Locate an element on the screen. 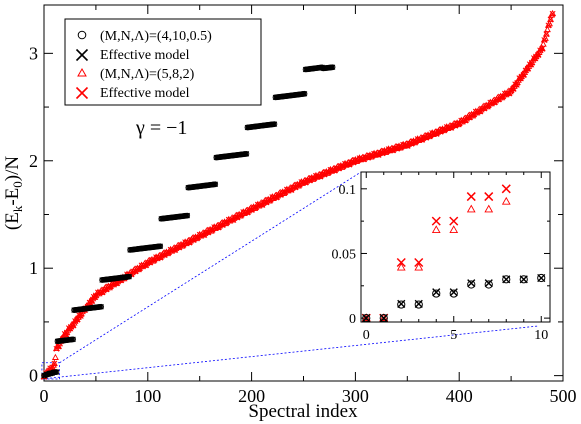 The width and height of the screenshot is (581, 424). x-tick-label: 400 is located at coordinates (459, 396).